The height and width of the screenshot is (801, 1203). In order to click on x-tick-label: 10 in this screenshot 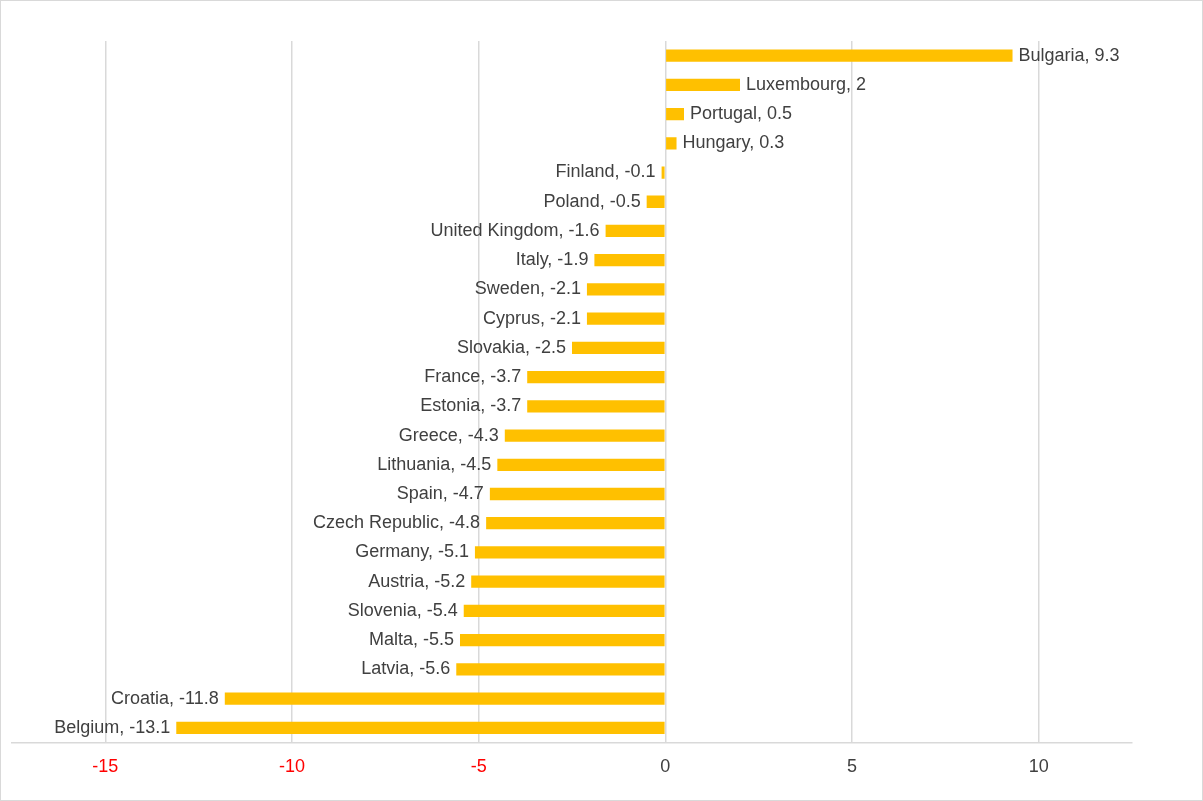, I will do `click(1038, 766)`.